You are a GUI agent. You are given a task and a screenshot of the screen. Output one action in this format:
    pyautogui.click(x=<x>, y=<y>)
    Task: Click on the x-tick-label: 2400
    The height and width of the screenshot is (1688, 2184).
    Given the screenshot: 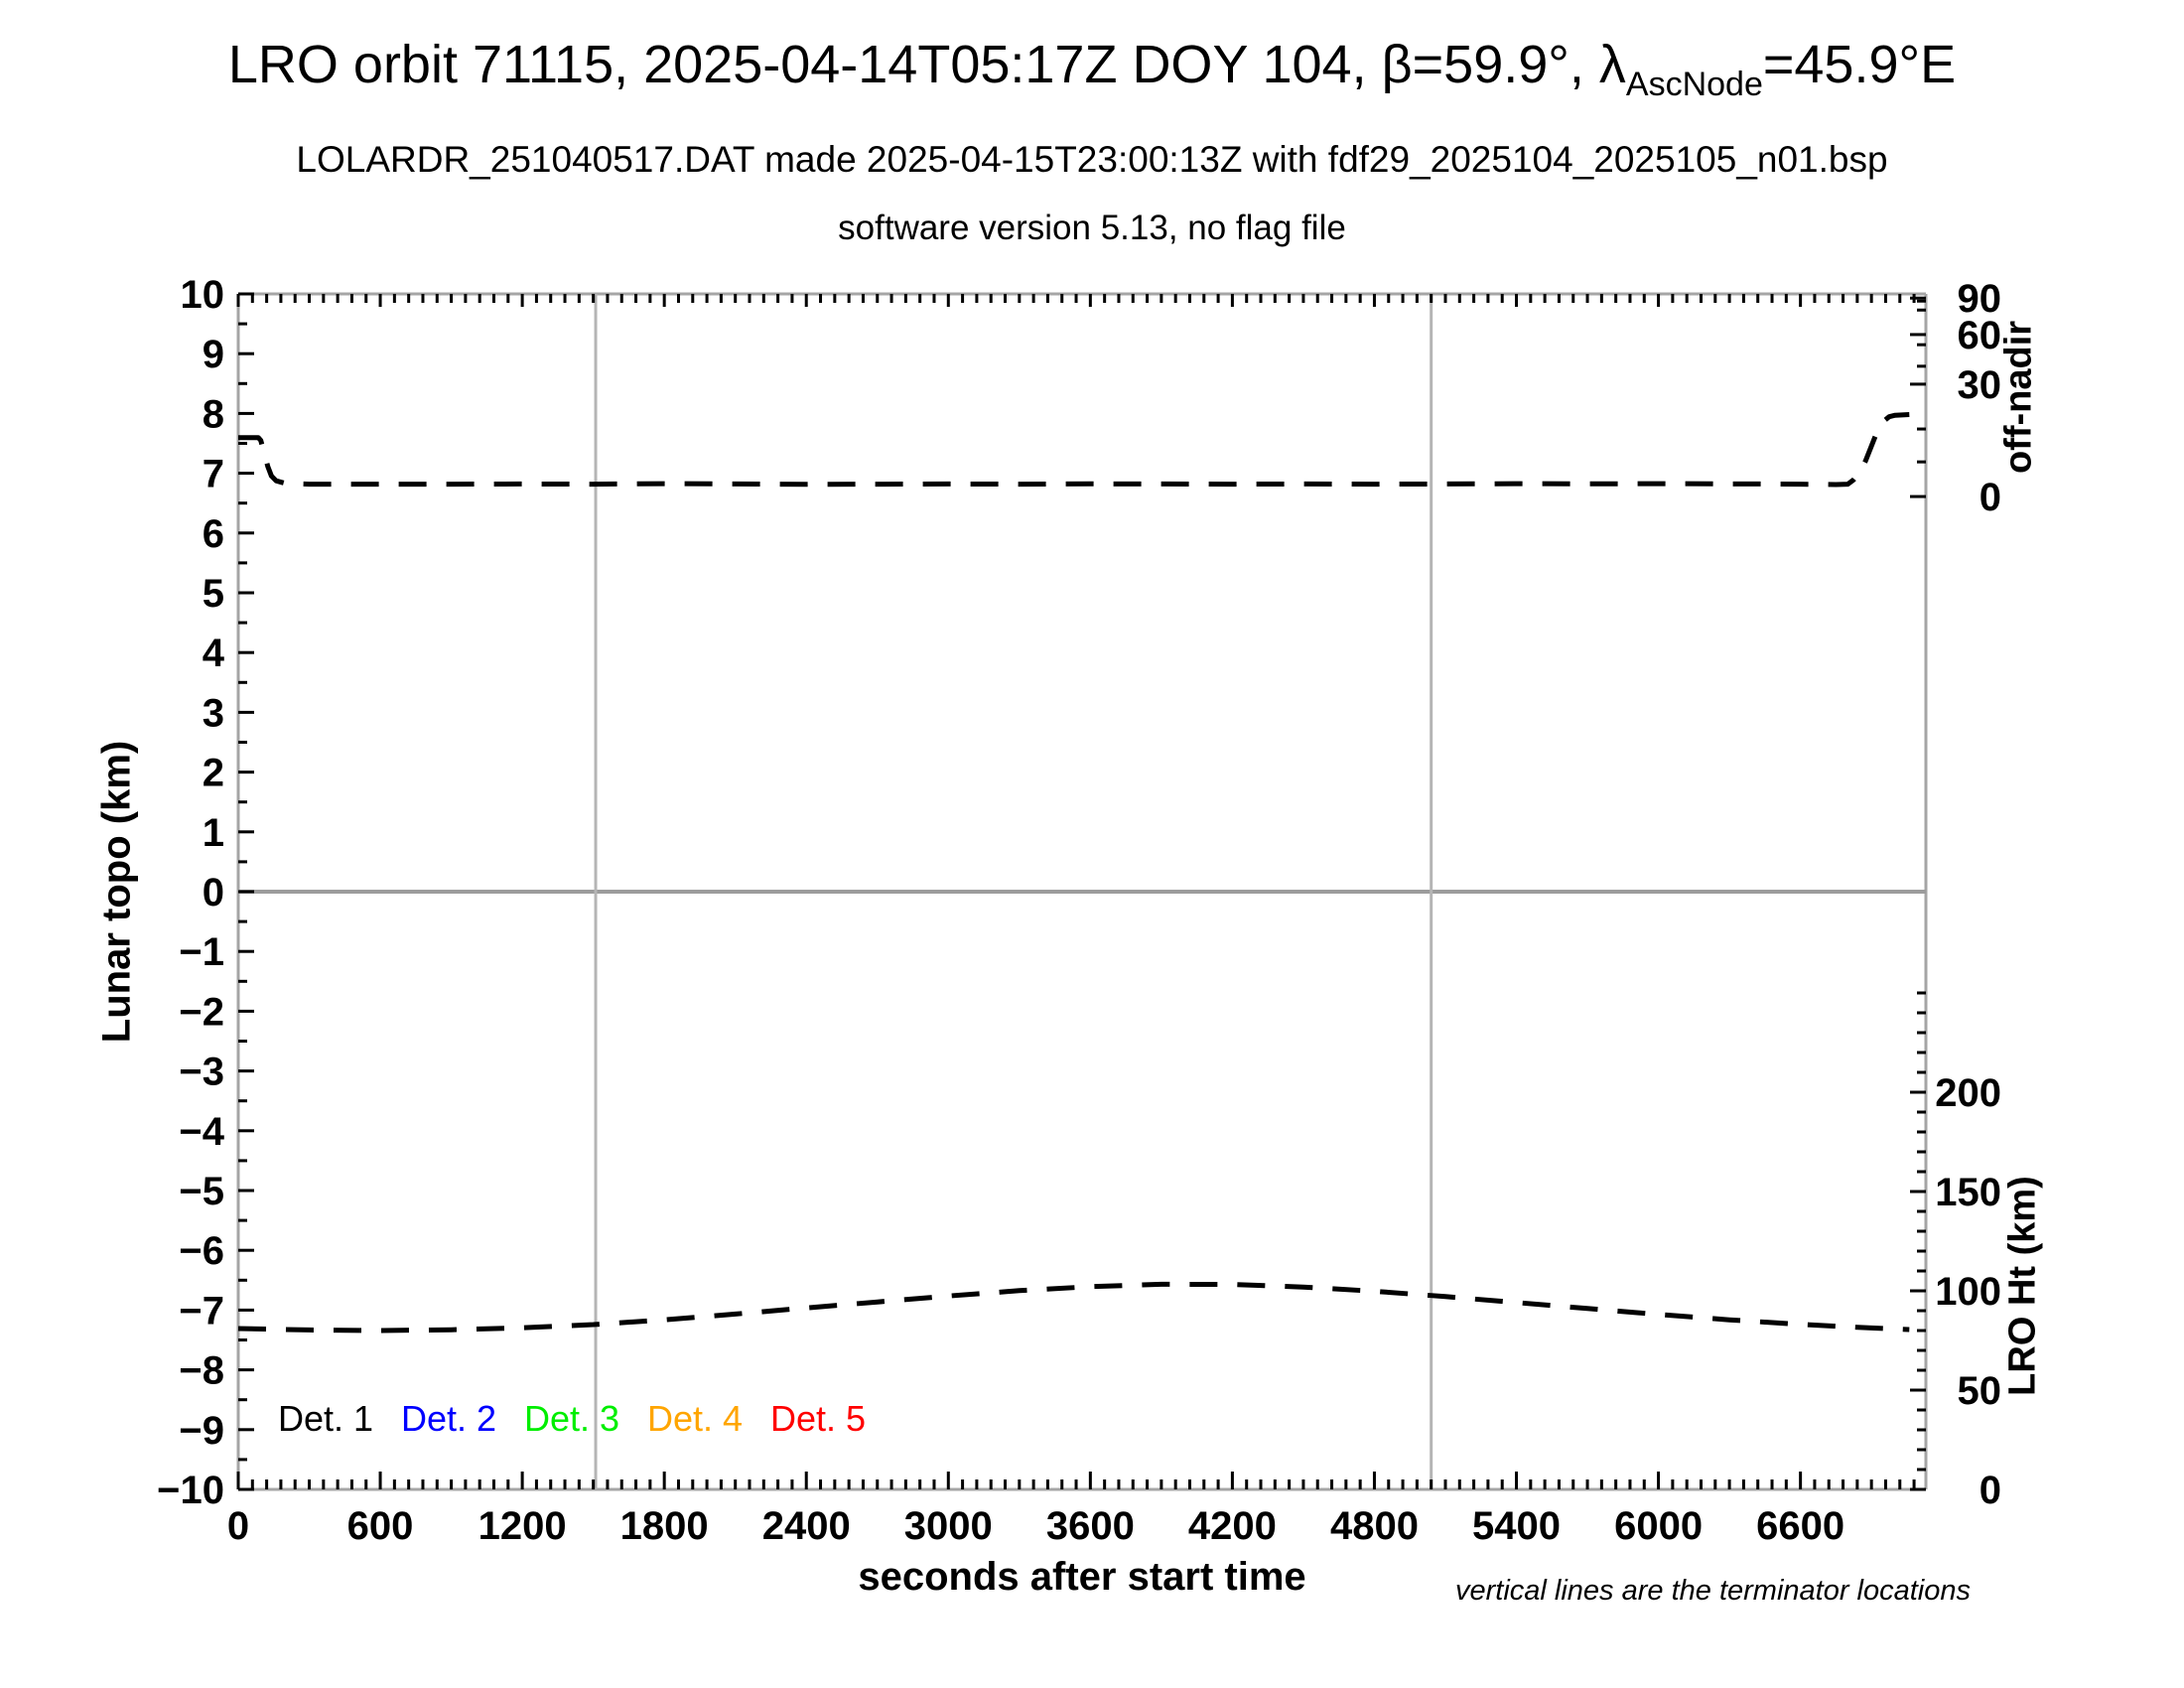 What is the action you would take?
    pyautogui.click(x=806, y=1526)
    